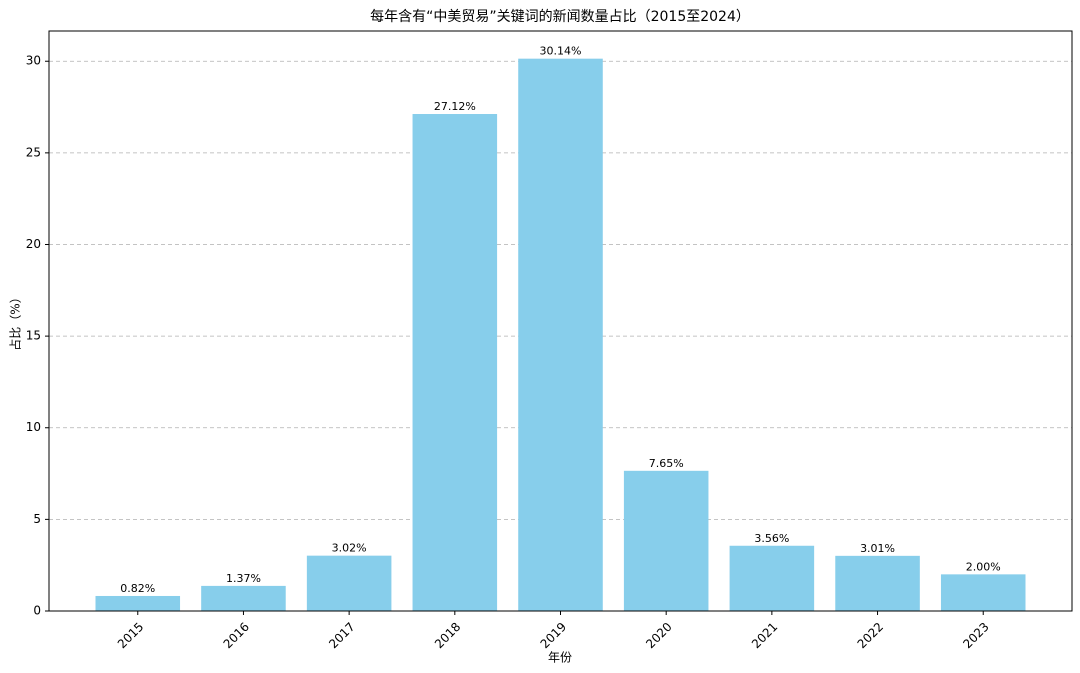 The image size is (1080, 673). I want to click on chart-title: 每年含有“中美贸易”关键词的新闻数量占比（2015至2024）, so click(560, 17).